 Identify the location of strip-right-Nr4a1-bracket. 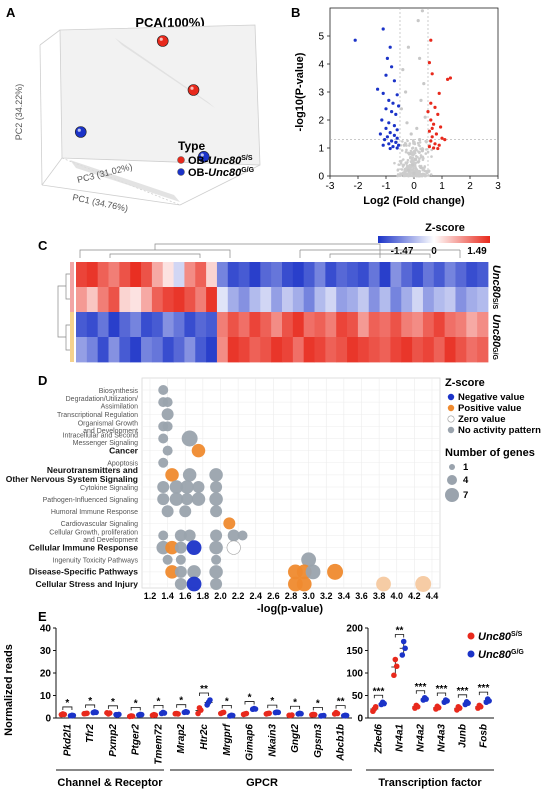
(399, 636).